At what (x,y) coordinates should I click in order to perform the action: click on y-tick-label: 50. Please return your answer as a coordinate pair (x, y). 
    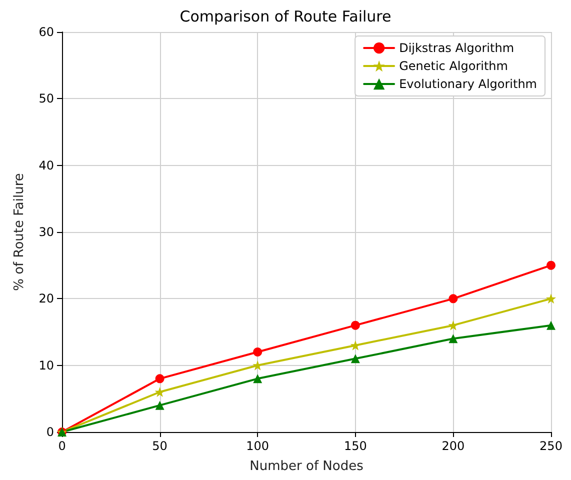
    Looking at the image, I should click on (46, 99).